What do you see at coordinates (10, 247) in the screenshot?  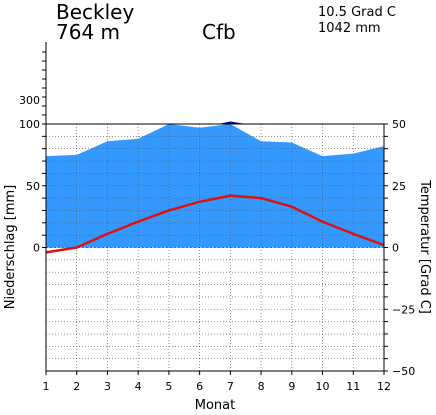 I see `left-axis-label: Niederschlag [mm]` at bounding box center [10, 247].